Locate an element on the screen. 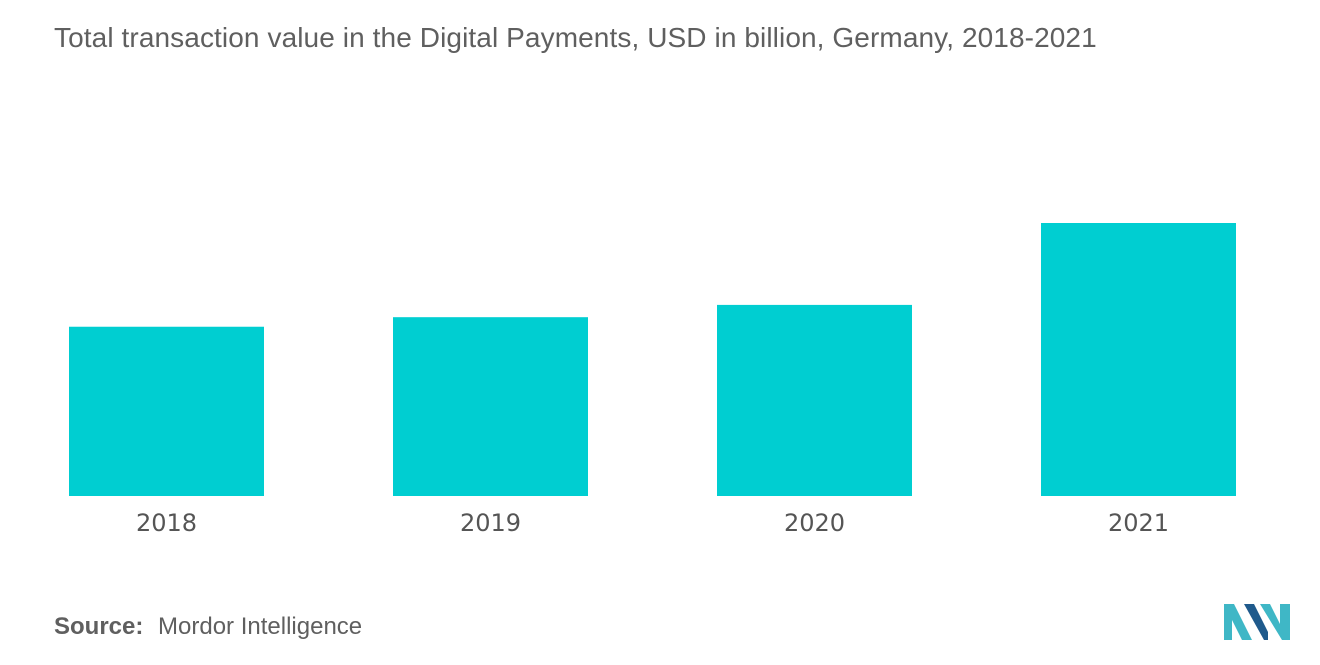 This screenshot has height=665, width=1320. bar-2020 is located at coordinates (814, 400).